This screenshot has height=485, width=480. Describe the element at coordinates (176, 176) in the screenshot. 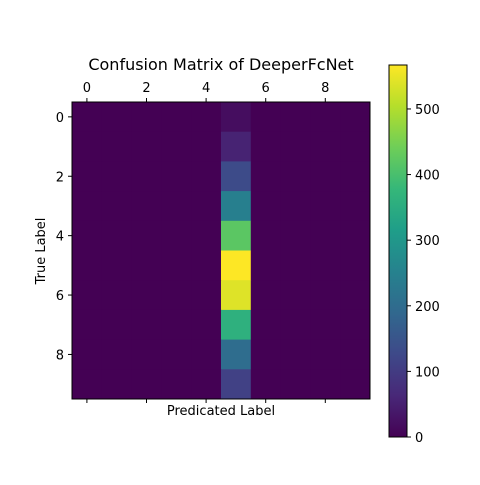

I see `heatmap-cell-r2-c3` at that location.